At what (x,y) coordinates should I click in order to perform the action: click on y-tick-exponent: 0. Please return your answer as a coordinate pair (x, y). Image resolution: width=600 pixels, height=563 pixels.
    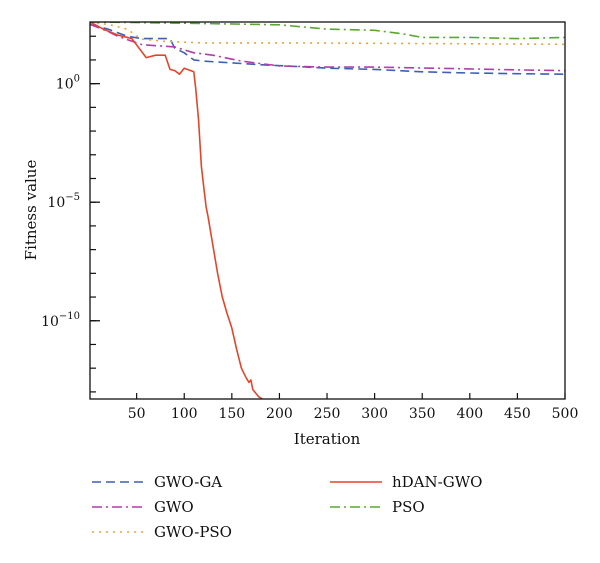
    Looking at the image, I should click on (77, 79).